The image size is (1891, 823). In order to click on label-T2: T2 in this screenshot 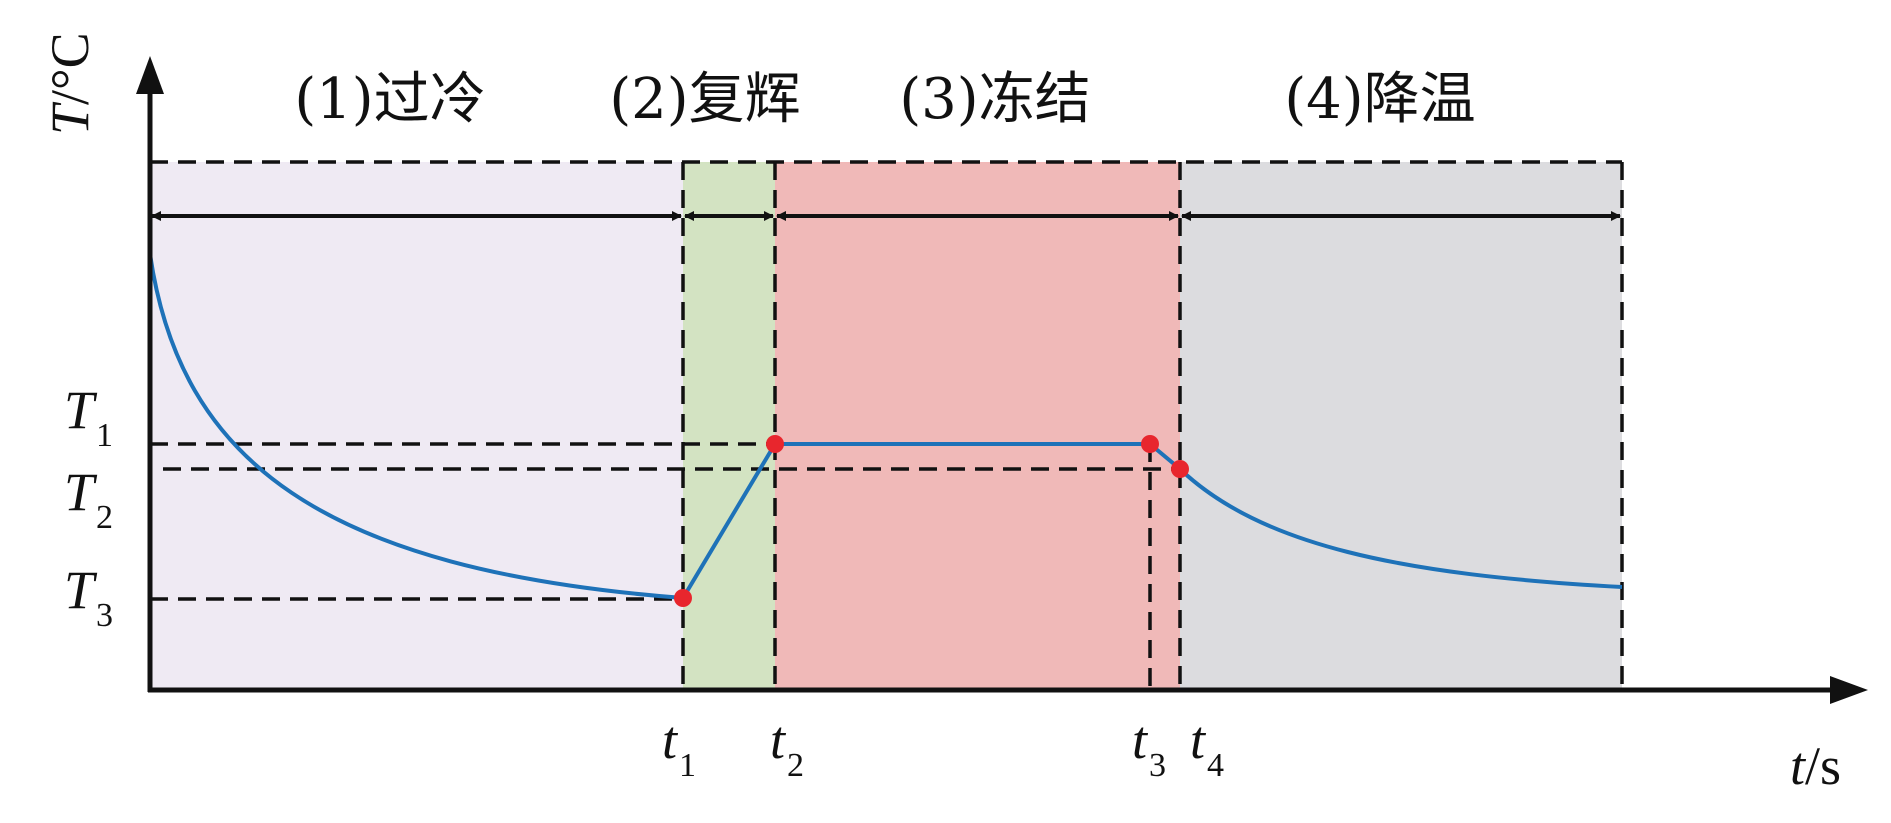, I will do `click(88, 499)`.